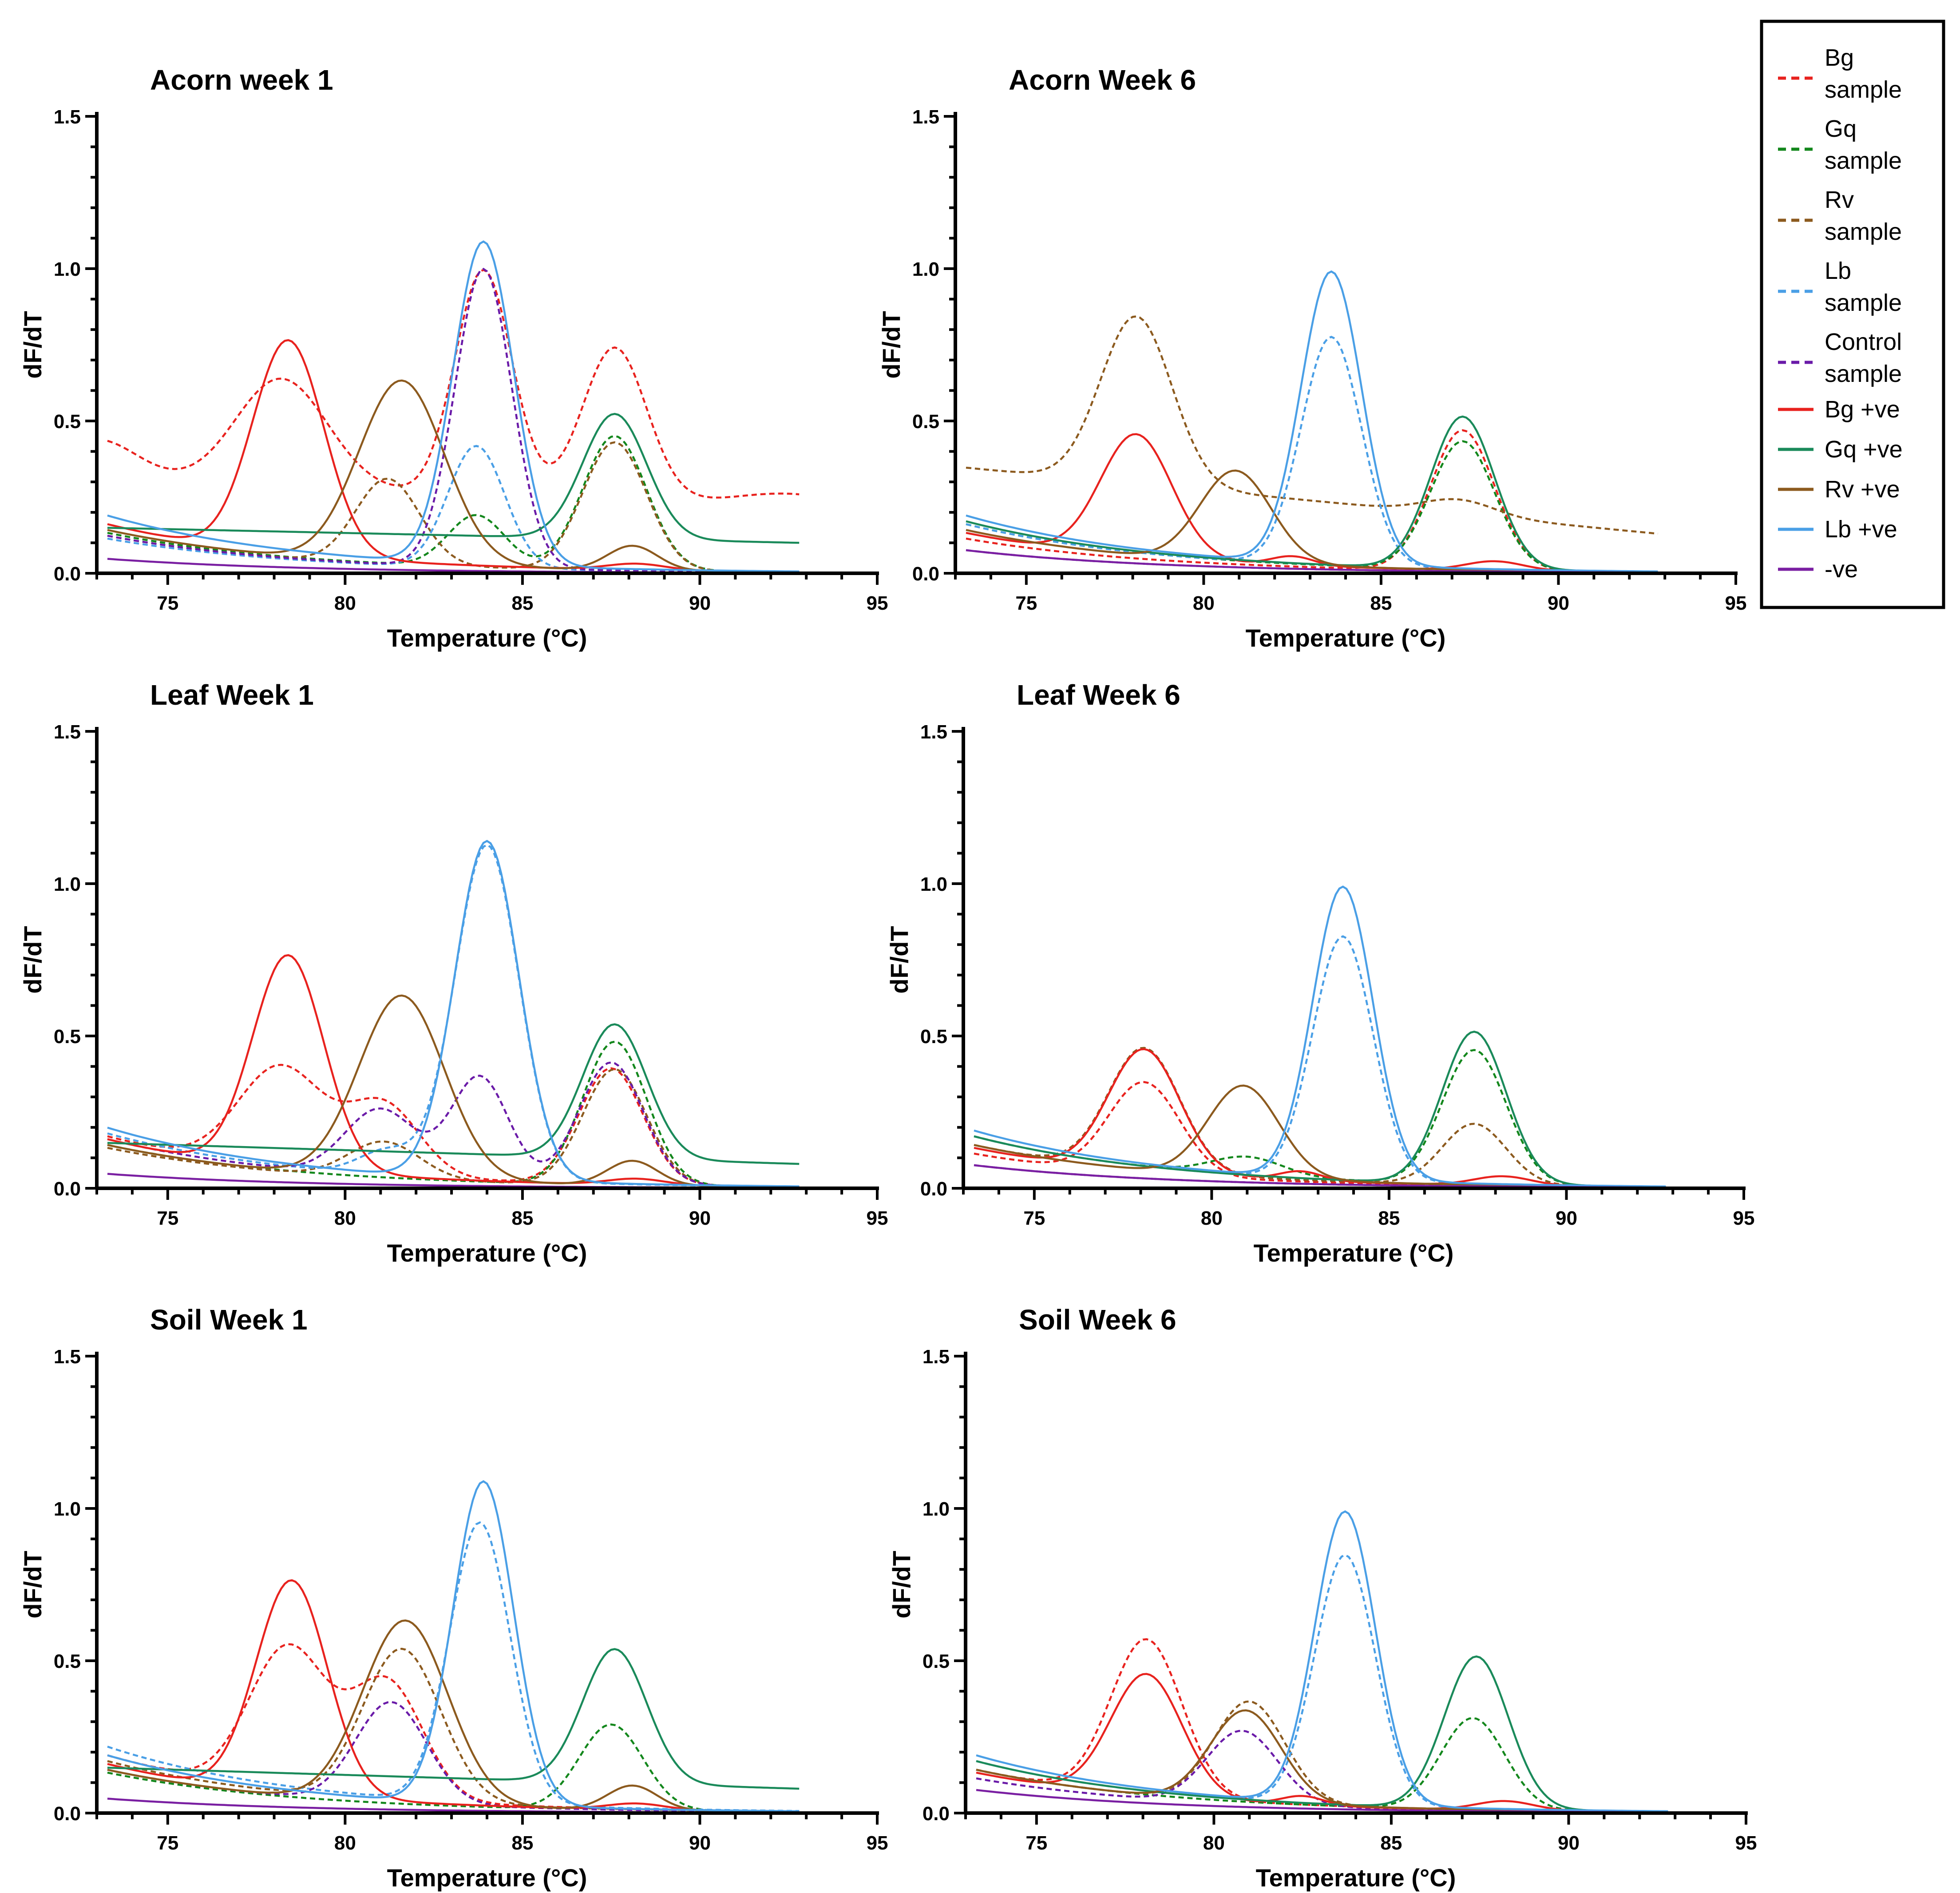 The image size is (1960, 1893). What do you see at coordinates (232, 695) in the screenshot?
I see `chart-title: Leaf Week 1` at bounding box center [232, 695].